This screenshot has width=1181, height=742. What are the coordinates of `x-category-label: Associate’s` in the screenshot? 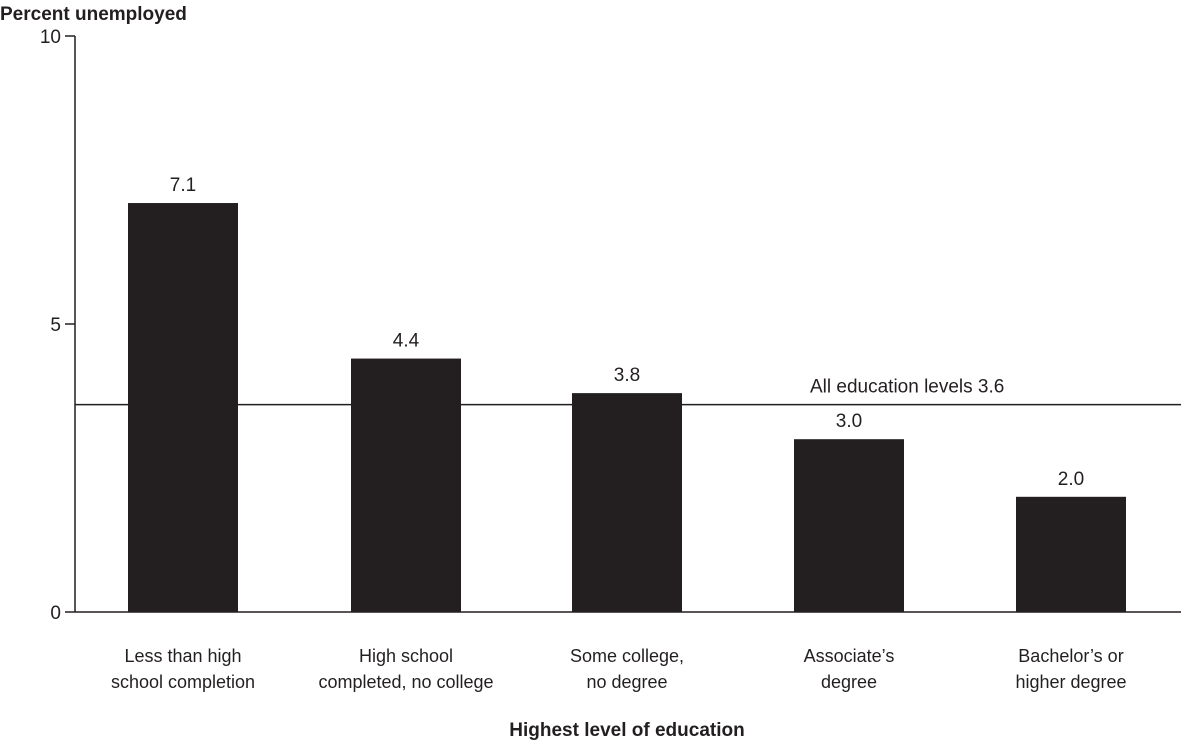 It's located at (849, 656).